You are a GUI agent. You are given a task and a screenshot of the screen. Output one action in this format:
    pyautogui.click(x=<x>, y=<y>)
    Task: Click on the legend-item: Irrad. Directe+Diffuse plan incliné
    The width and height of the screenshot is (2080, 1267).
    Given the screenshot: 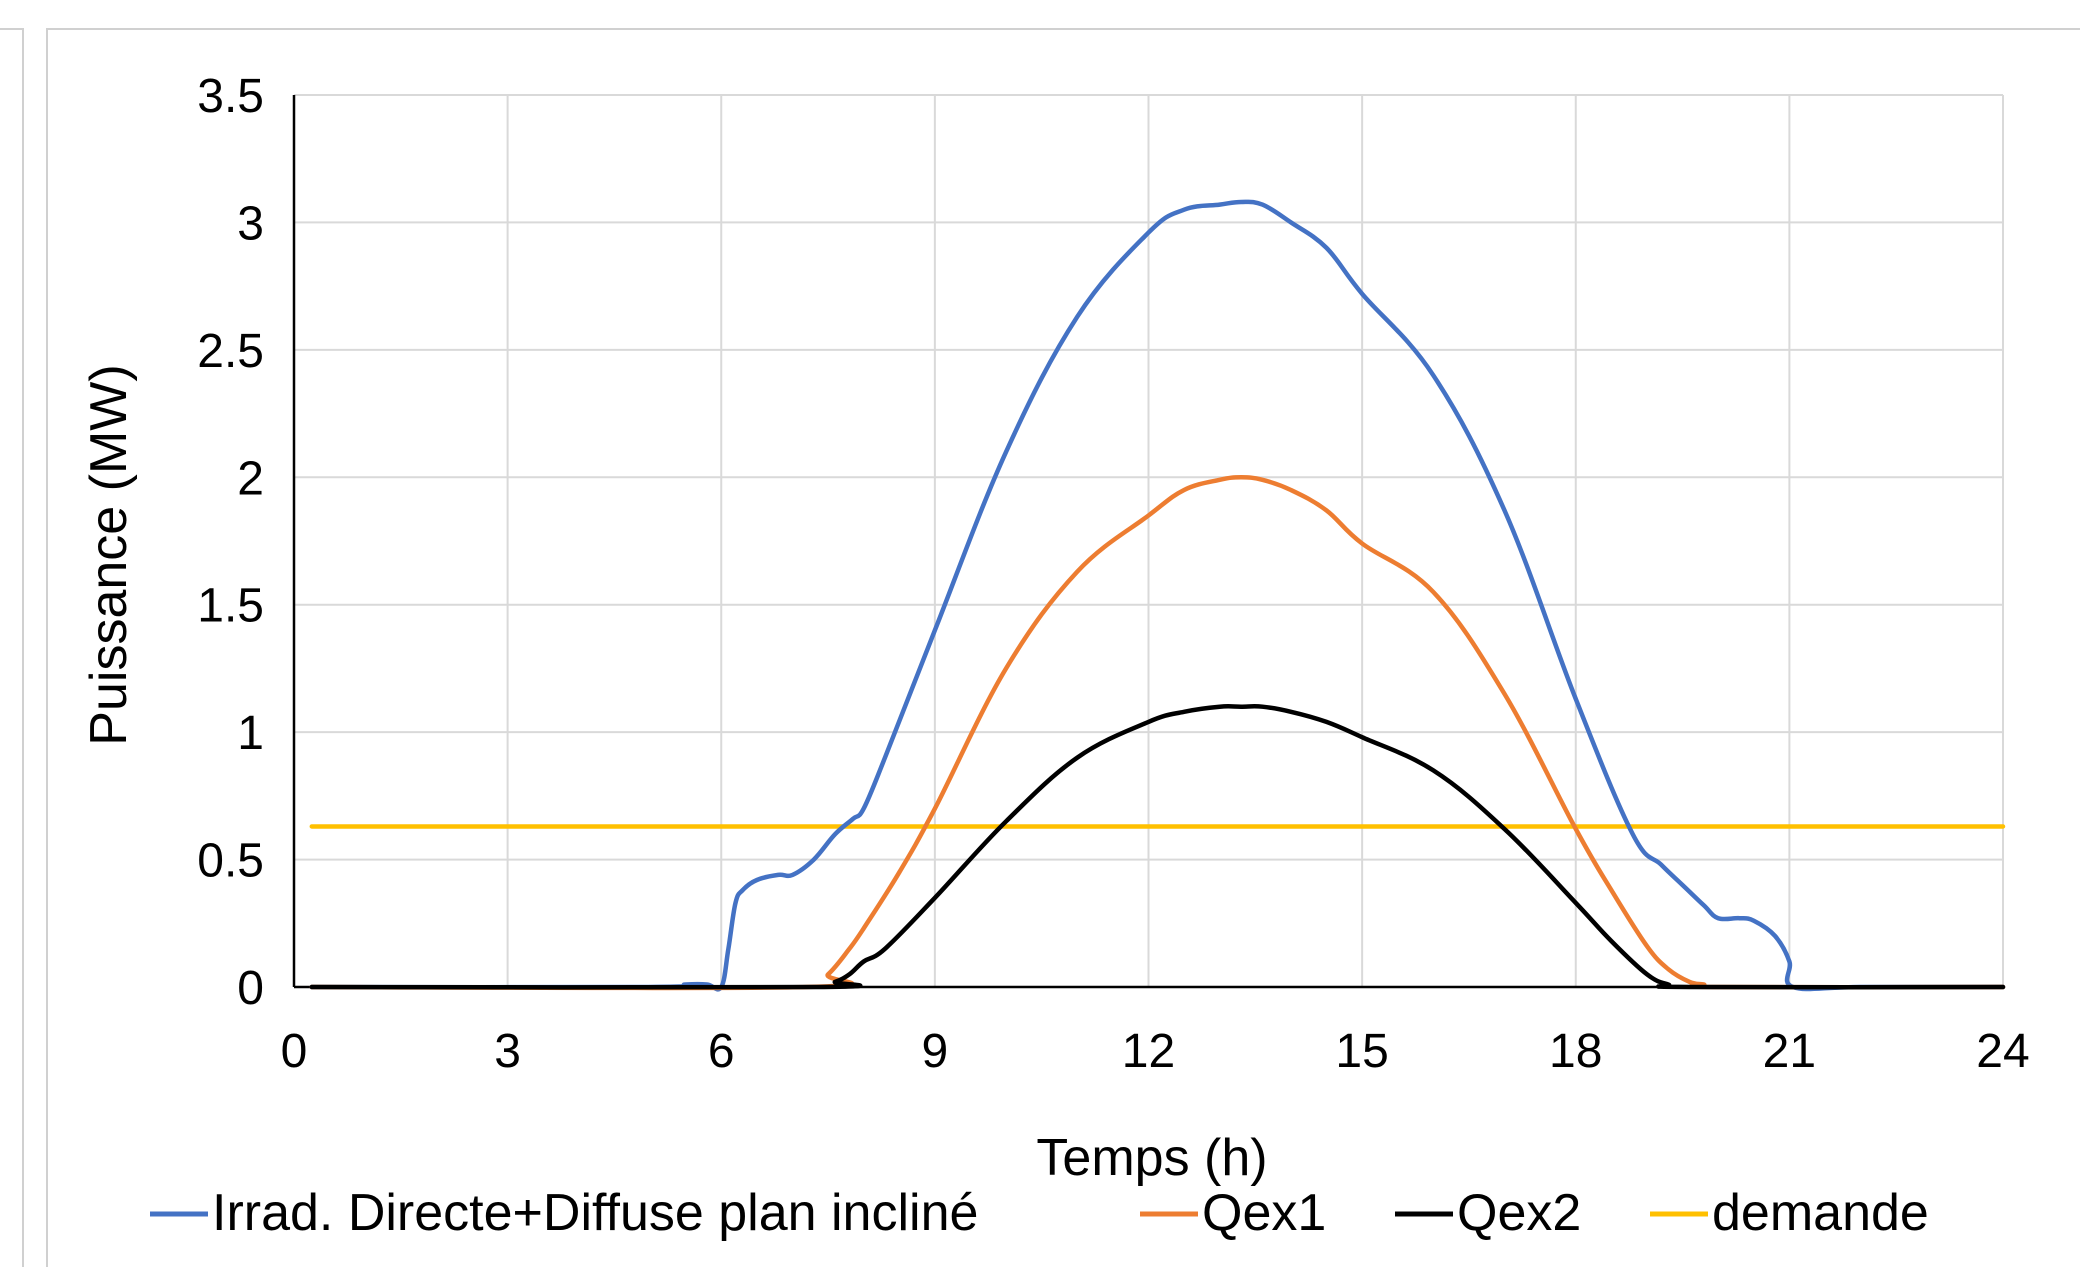 What is the action you would take?
    pyautogui.click(x=564, y=1213)
    